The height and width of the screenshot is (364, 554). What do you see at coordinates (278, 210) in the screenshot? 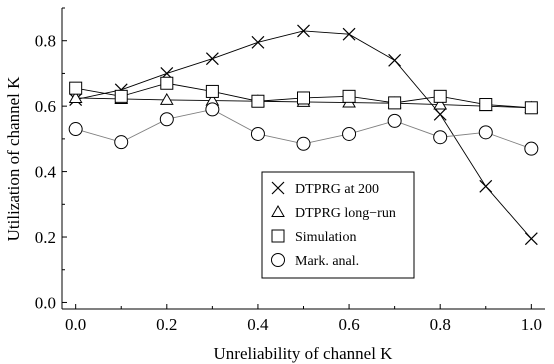
I see `legend-marker-triangle` at bounding box center [278, 210].